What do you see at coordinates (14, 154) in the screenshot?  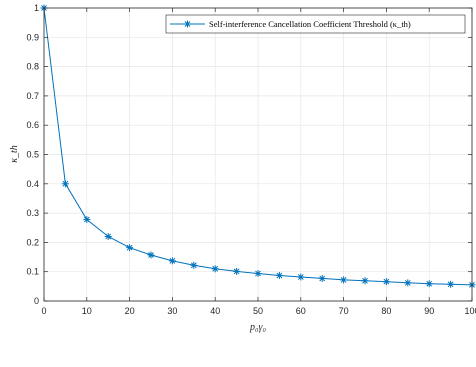 I see `y-axis-label: κ_th` at bounding box center [14, 154].